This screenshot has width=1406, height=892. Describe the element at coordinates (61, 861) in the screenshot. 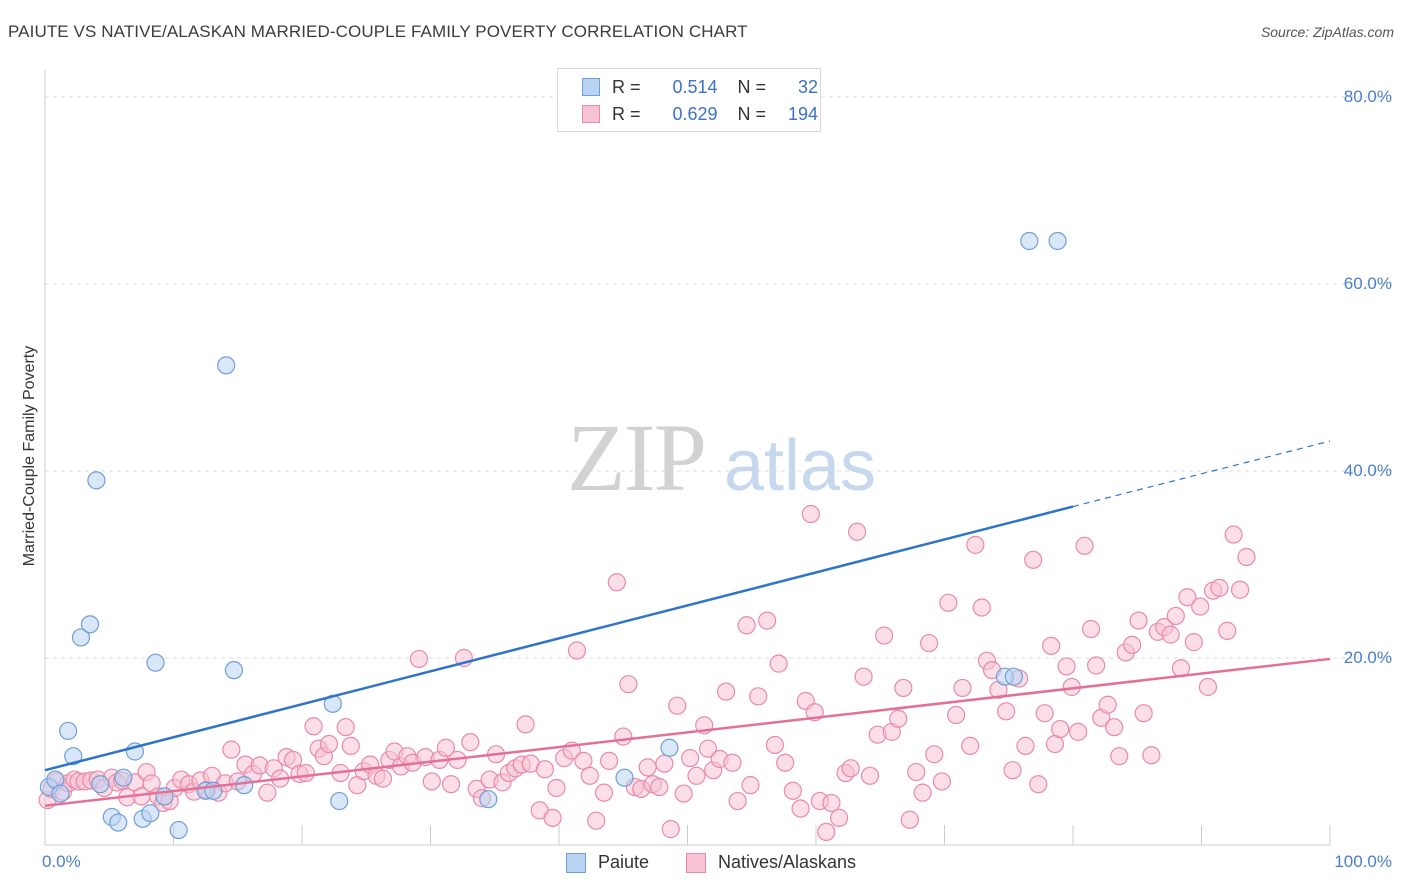

I see `x-tick-label-0: 0.0%` at that location.